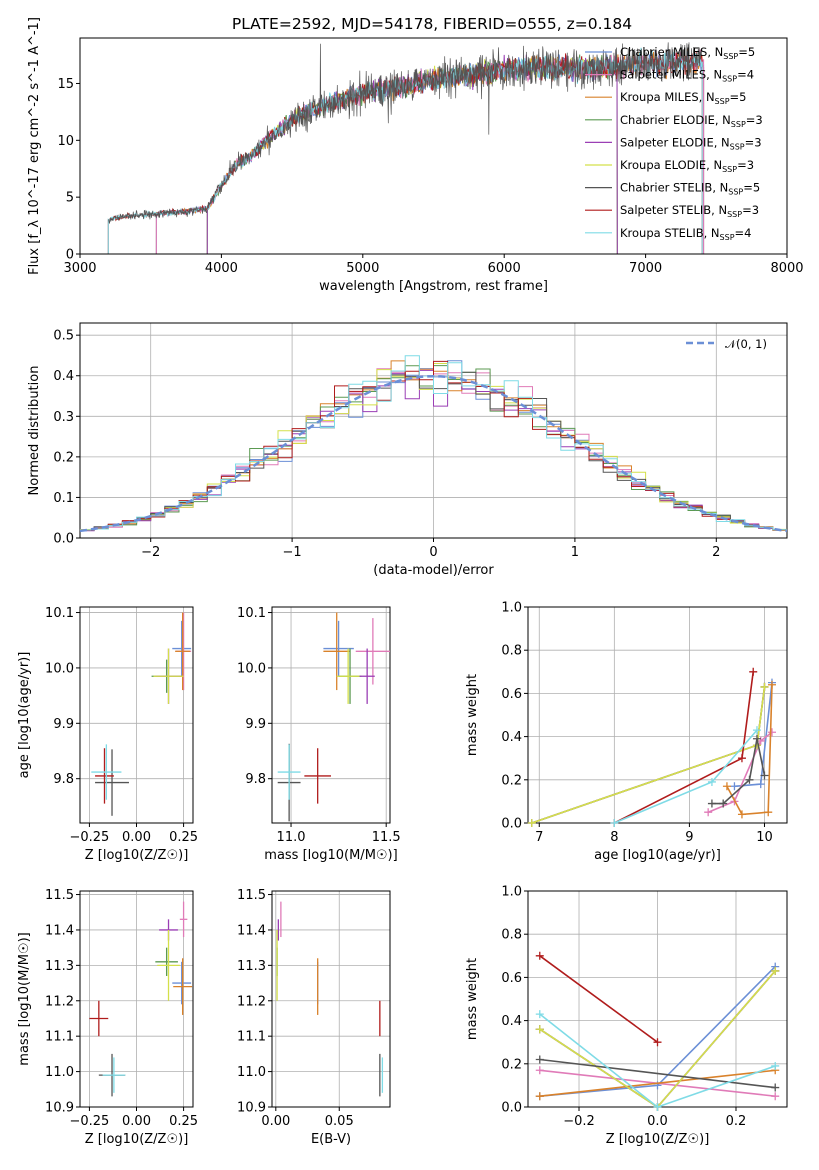 This screenshot has height=1170, width=819. Describe the element at coordinates (63, 336) in the screenshot. I see `y-tick-label: 0.5` at that location.